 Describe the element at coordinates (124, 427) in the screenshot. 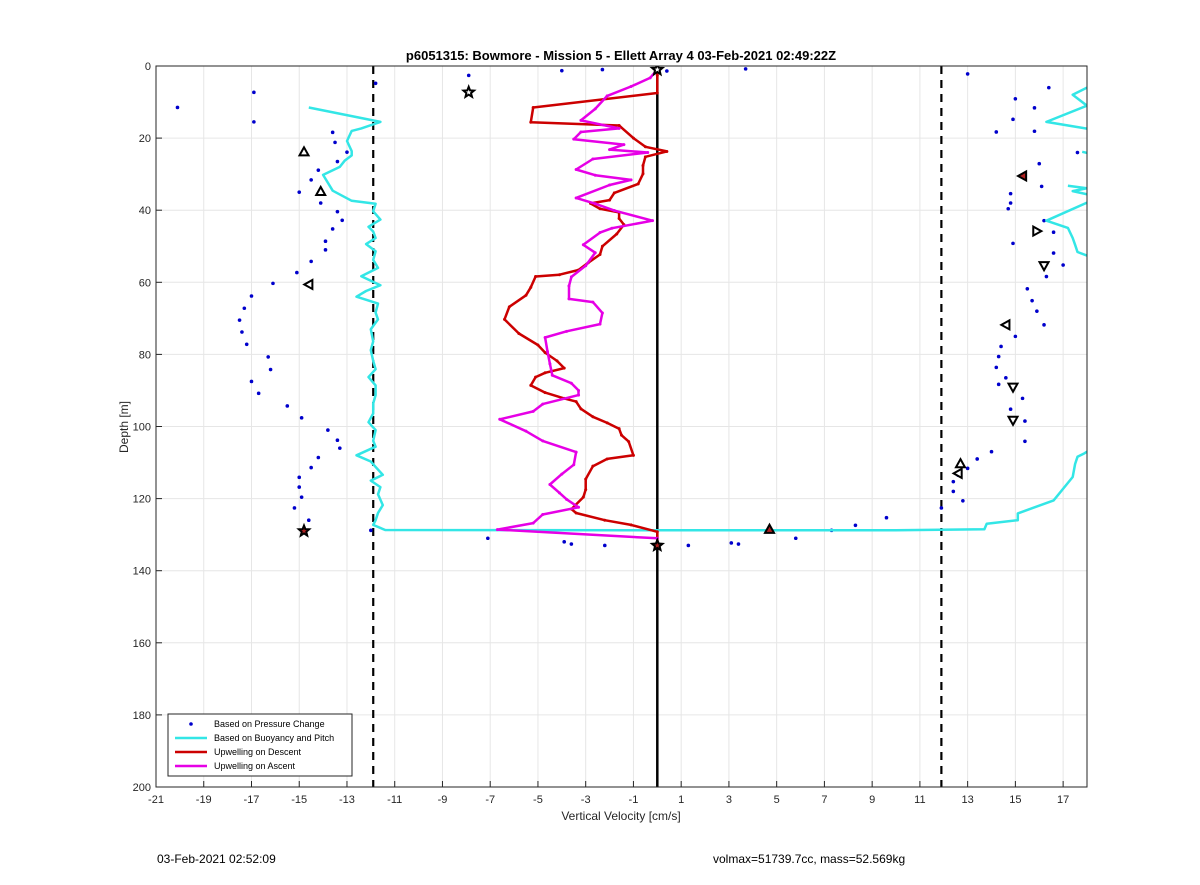

I see `y-axis-label: Depth [m]` at that location.